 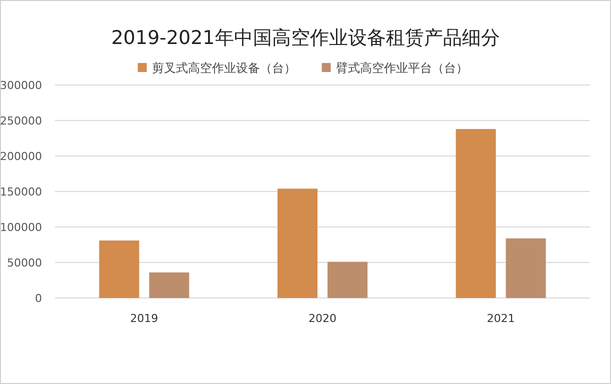 What do you see at coordinates (402, 68) in the screenshot?
I see `legend-label: 臂式高空作业平台（台）` at bounding box center [402, 68].